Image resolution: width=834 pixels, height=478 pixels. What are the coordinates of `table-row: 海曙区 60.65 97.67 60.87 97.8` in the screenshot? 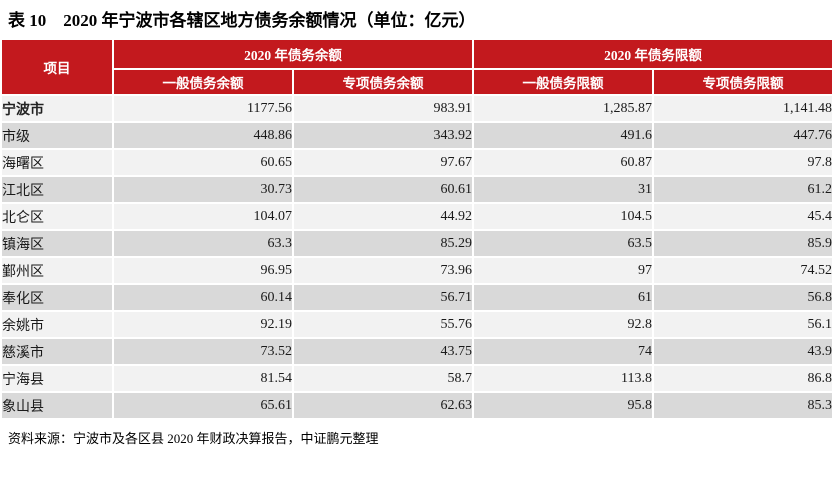 It's located at (417, 162).